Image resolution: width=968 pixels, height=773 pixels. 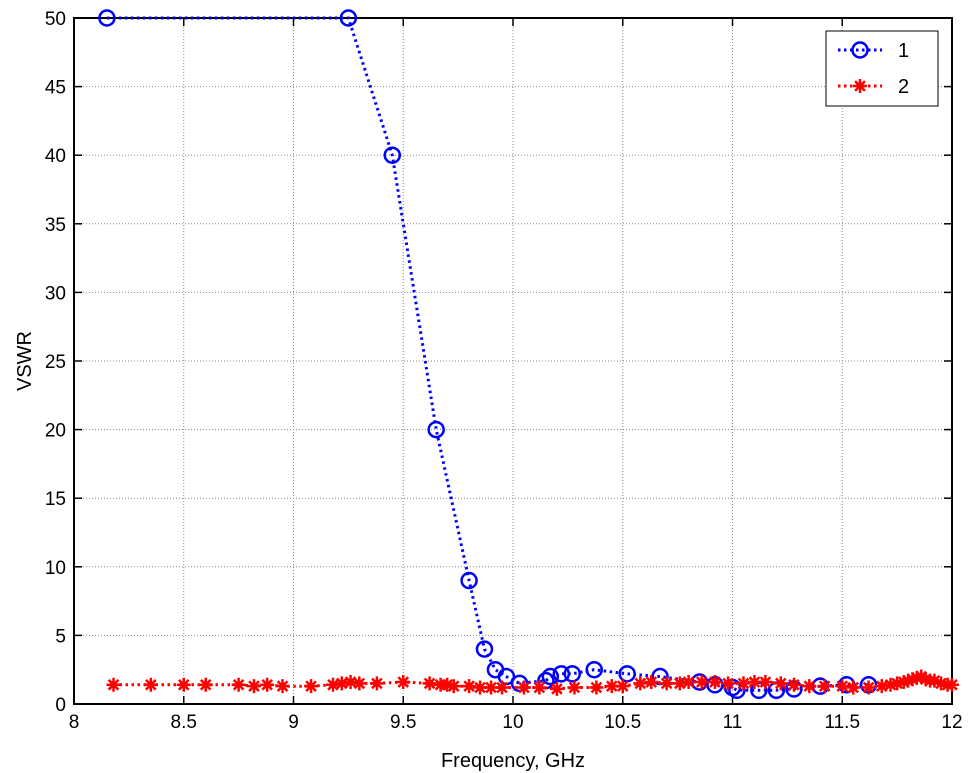 What do you see at coordinates (74, 722) in the screenshot?
I see `x-tick-label: 8` at bounding box center [74, 722].